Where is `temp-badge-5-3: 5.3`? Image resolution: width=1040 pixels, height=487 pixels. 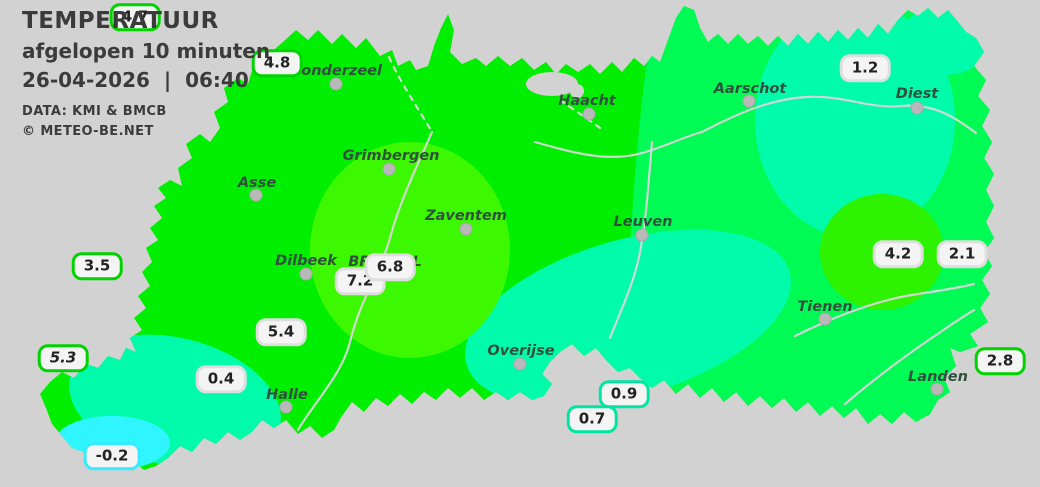
temp-badge-5-3: 5.3 is located at coordinates (63, 358).